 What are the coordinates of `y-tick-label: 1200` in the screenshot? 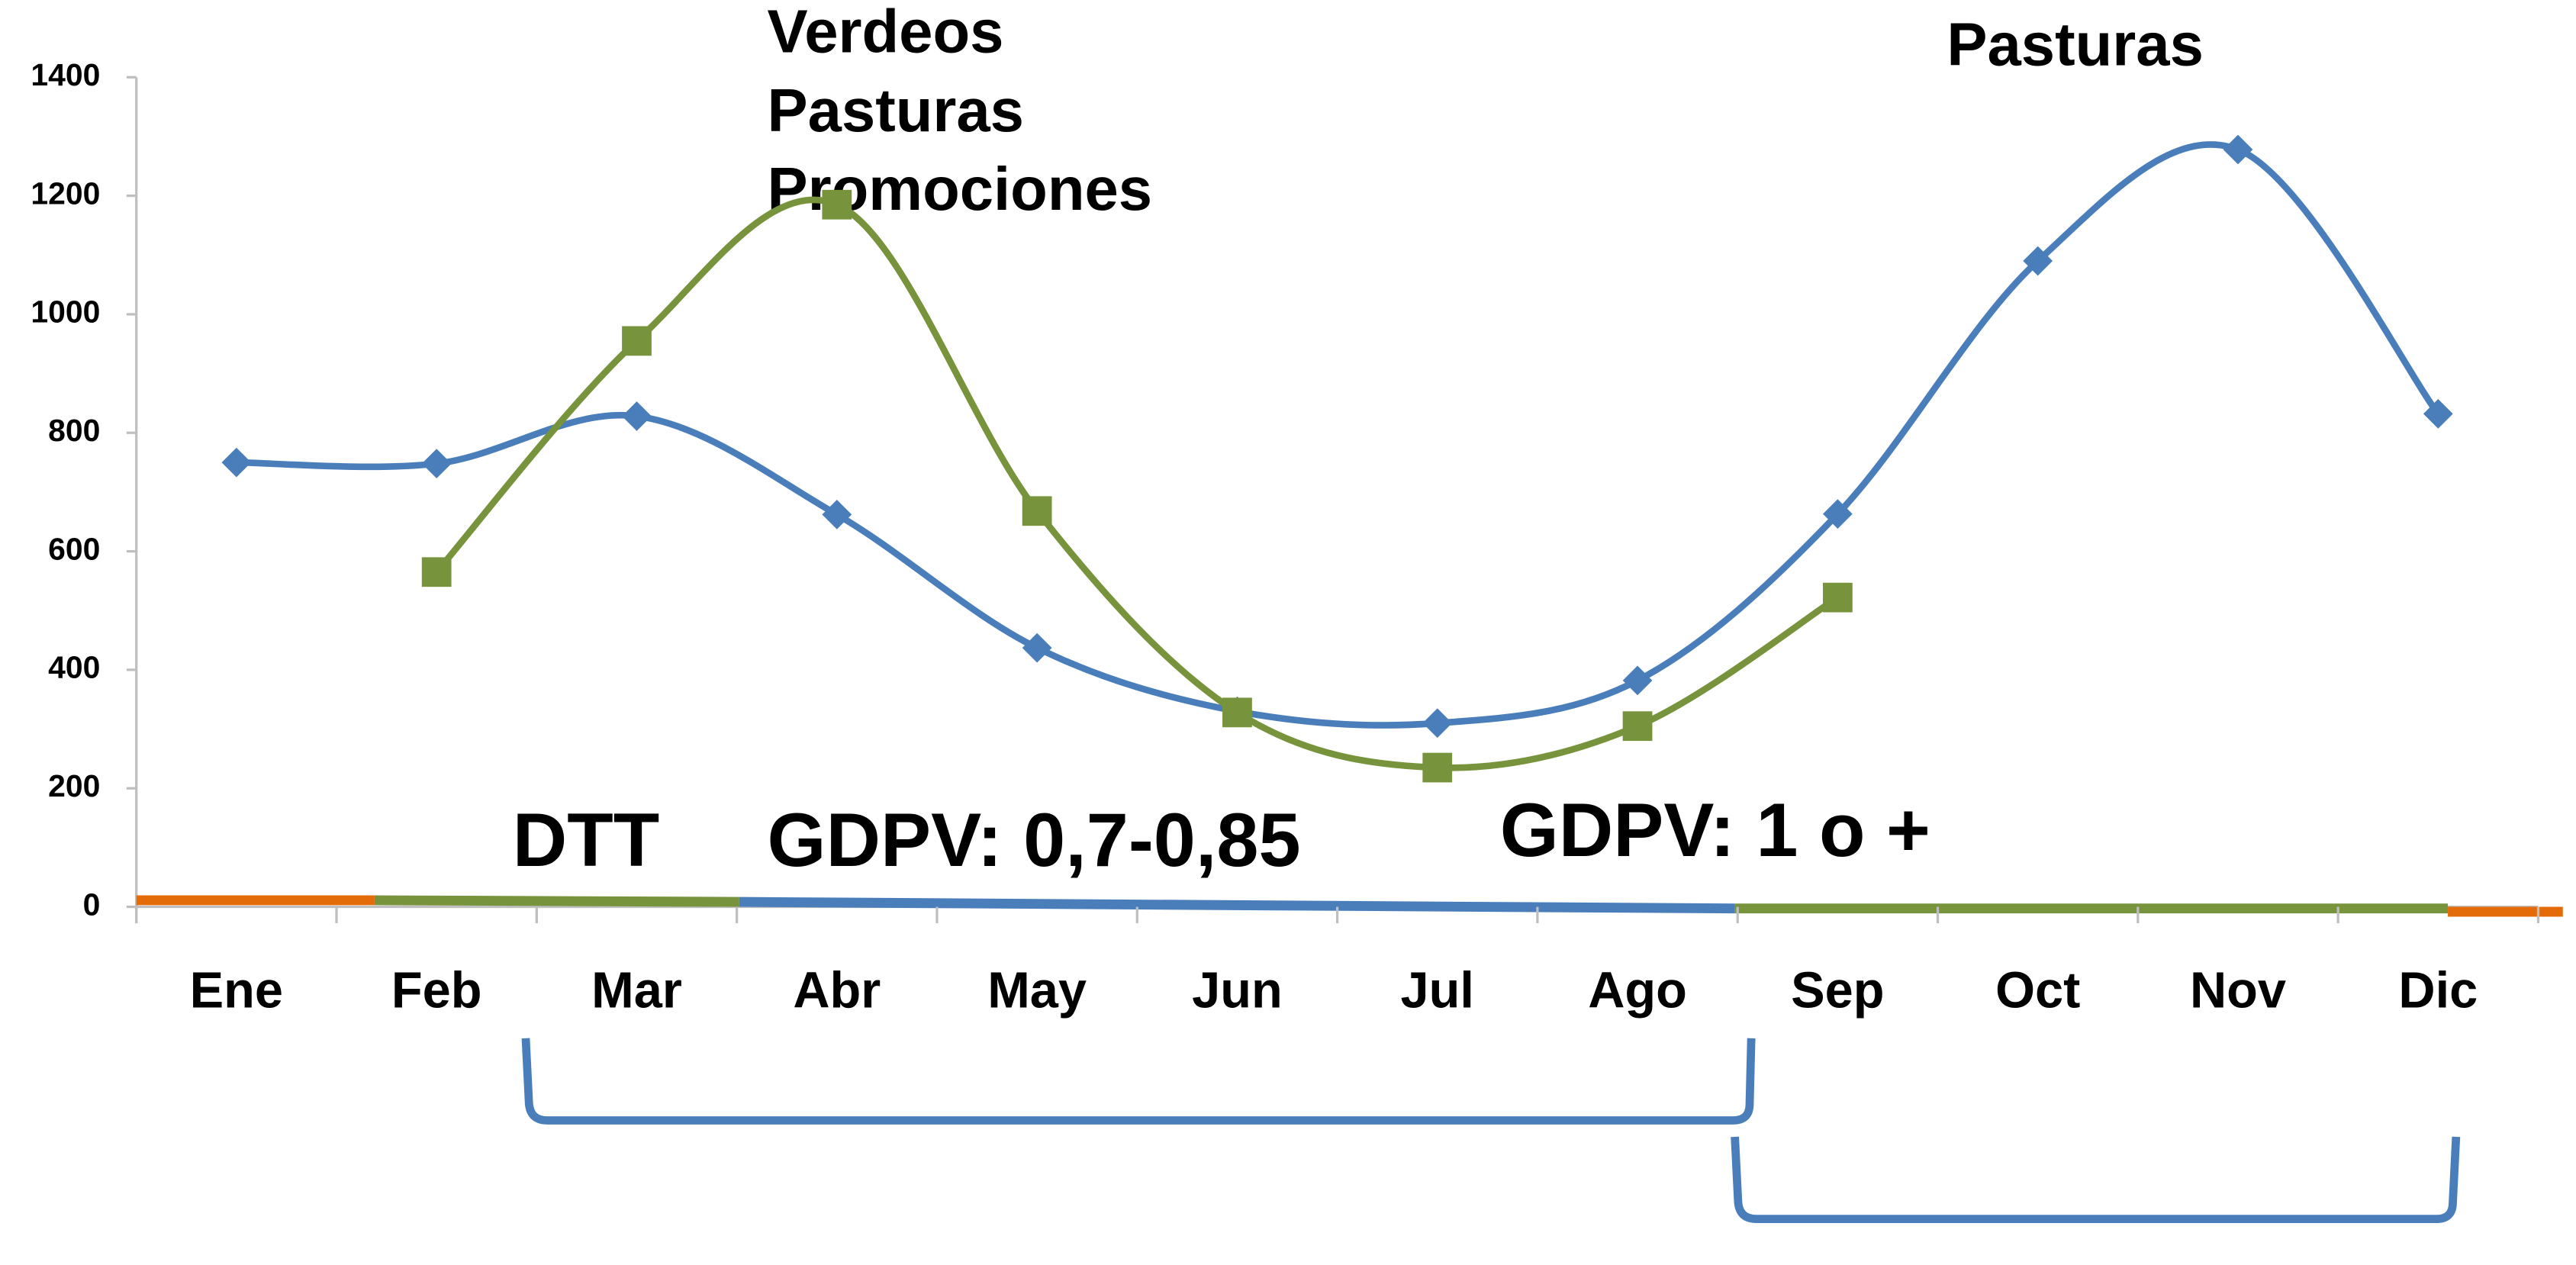 It's located at (65, 193).